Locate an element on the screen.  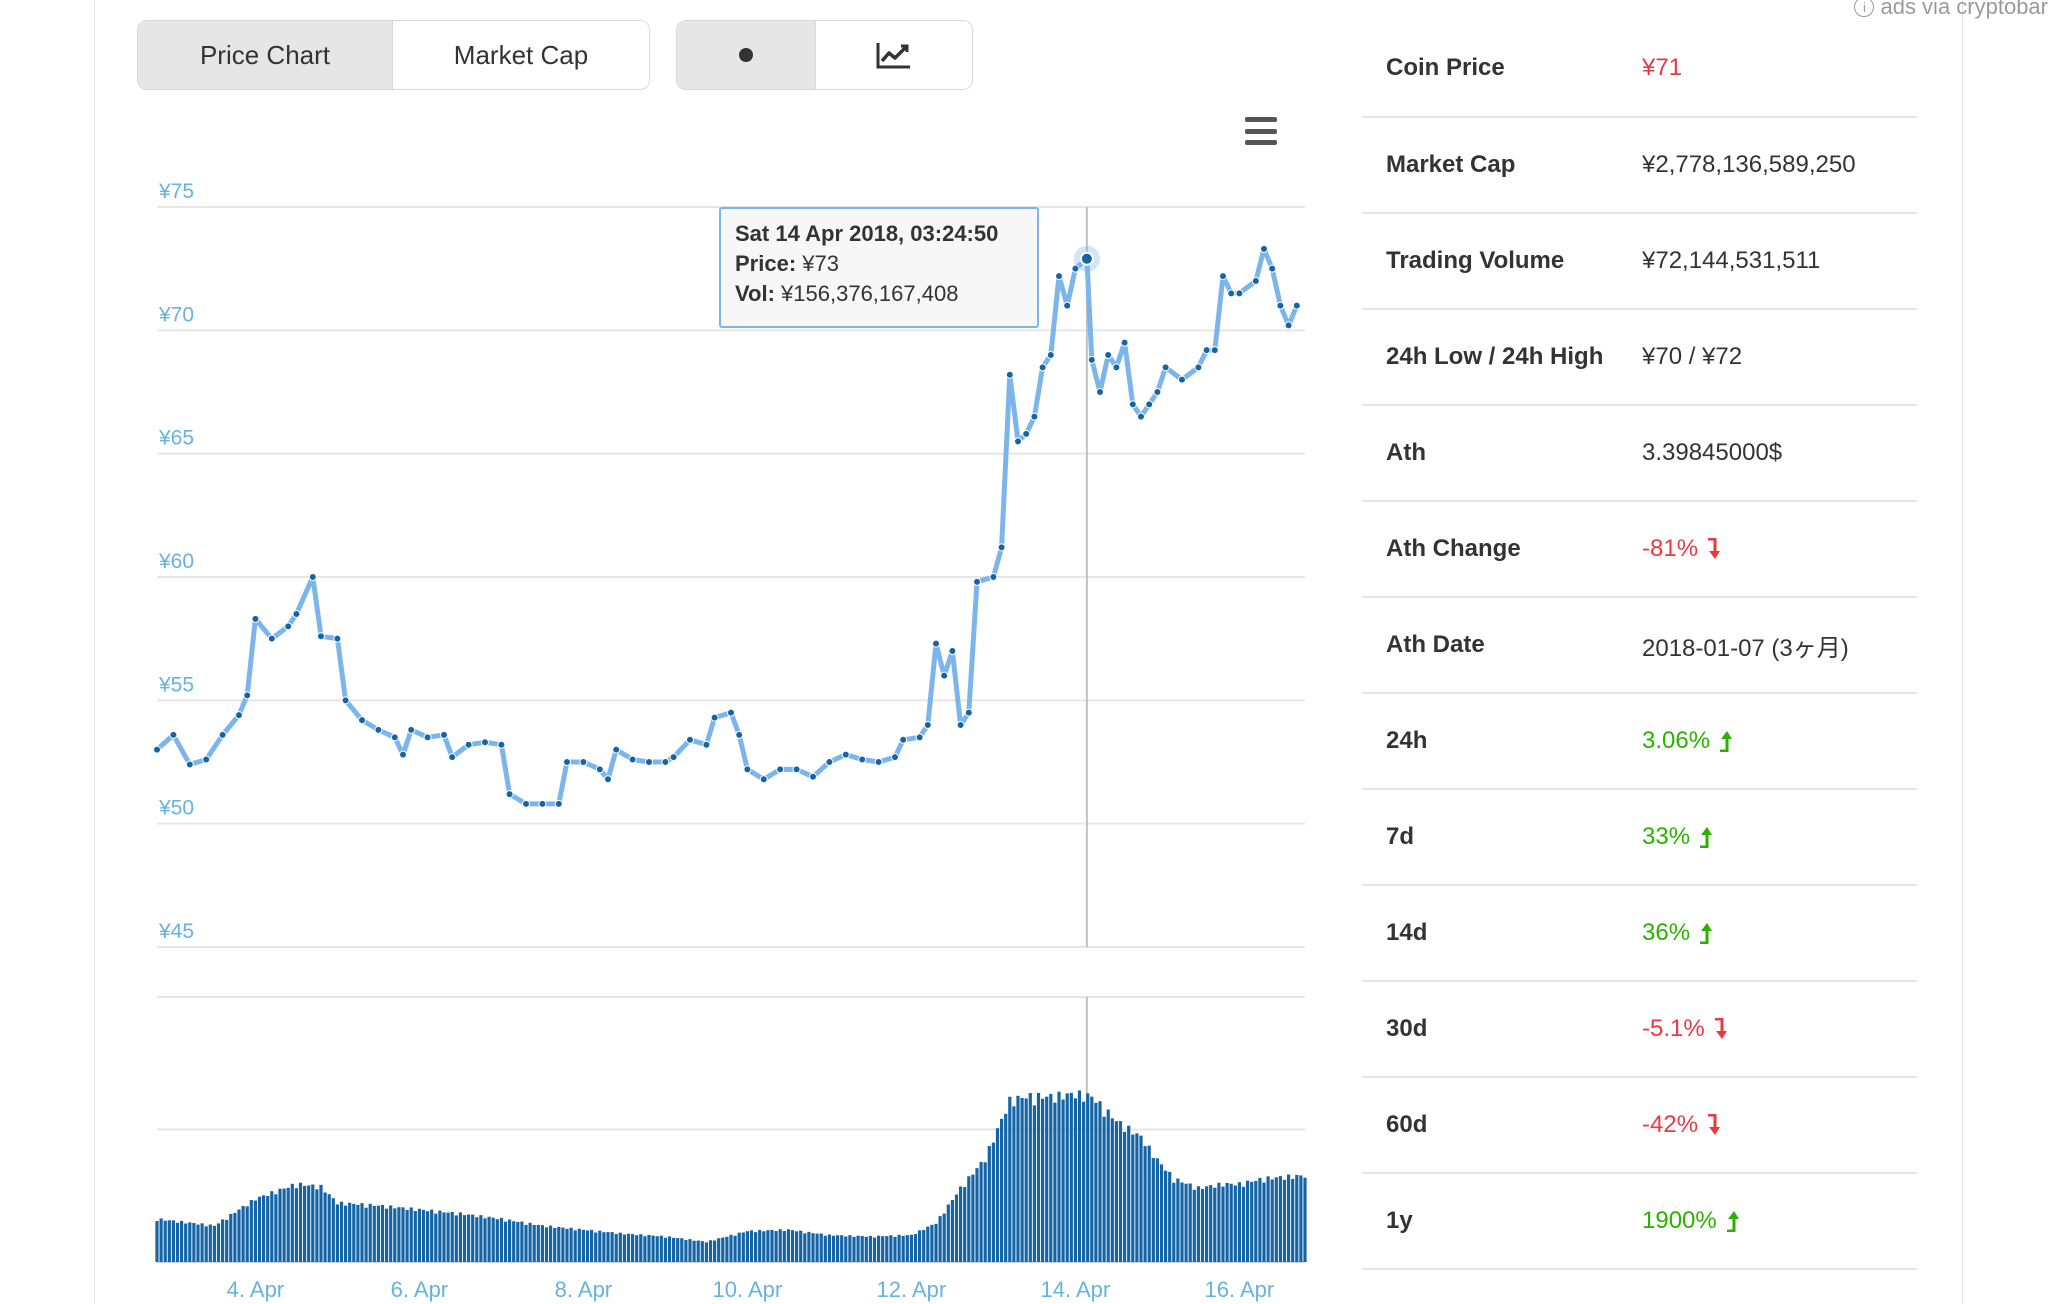
scatter-view-button is located at coordinates (747, 55).